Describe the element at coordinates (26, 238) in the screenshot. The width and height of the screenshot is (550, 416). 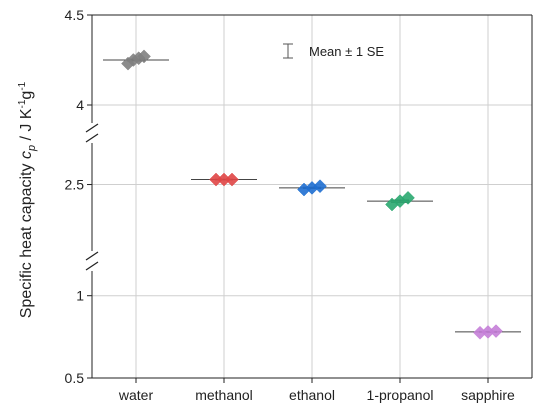
I see `y-axis-label-prefix: Specific heat capacity` at that location.